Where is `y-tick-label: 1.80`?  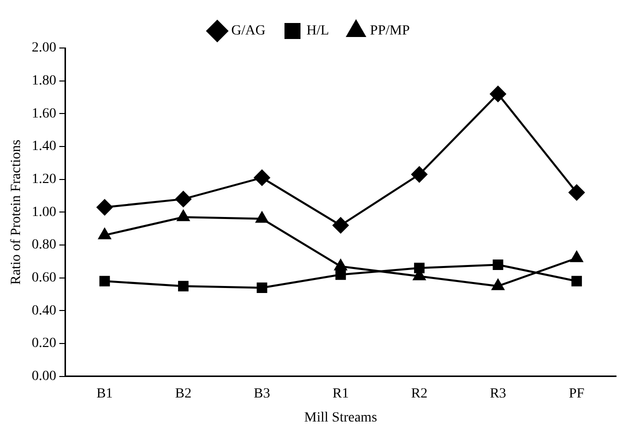 y-tick-label: 1.80 is located at coordinates (44, 81).